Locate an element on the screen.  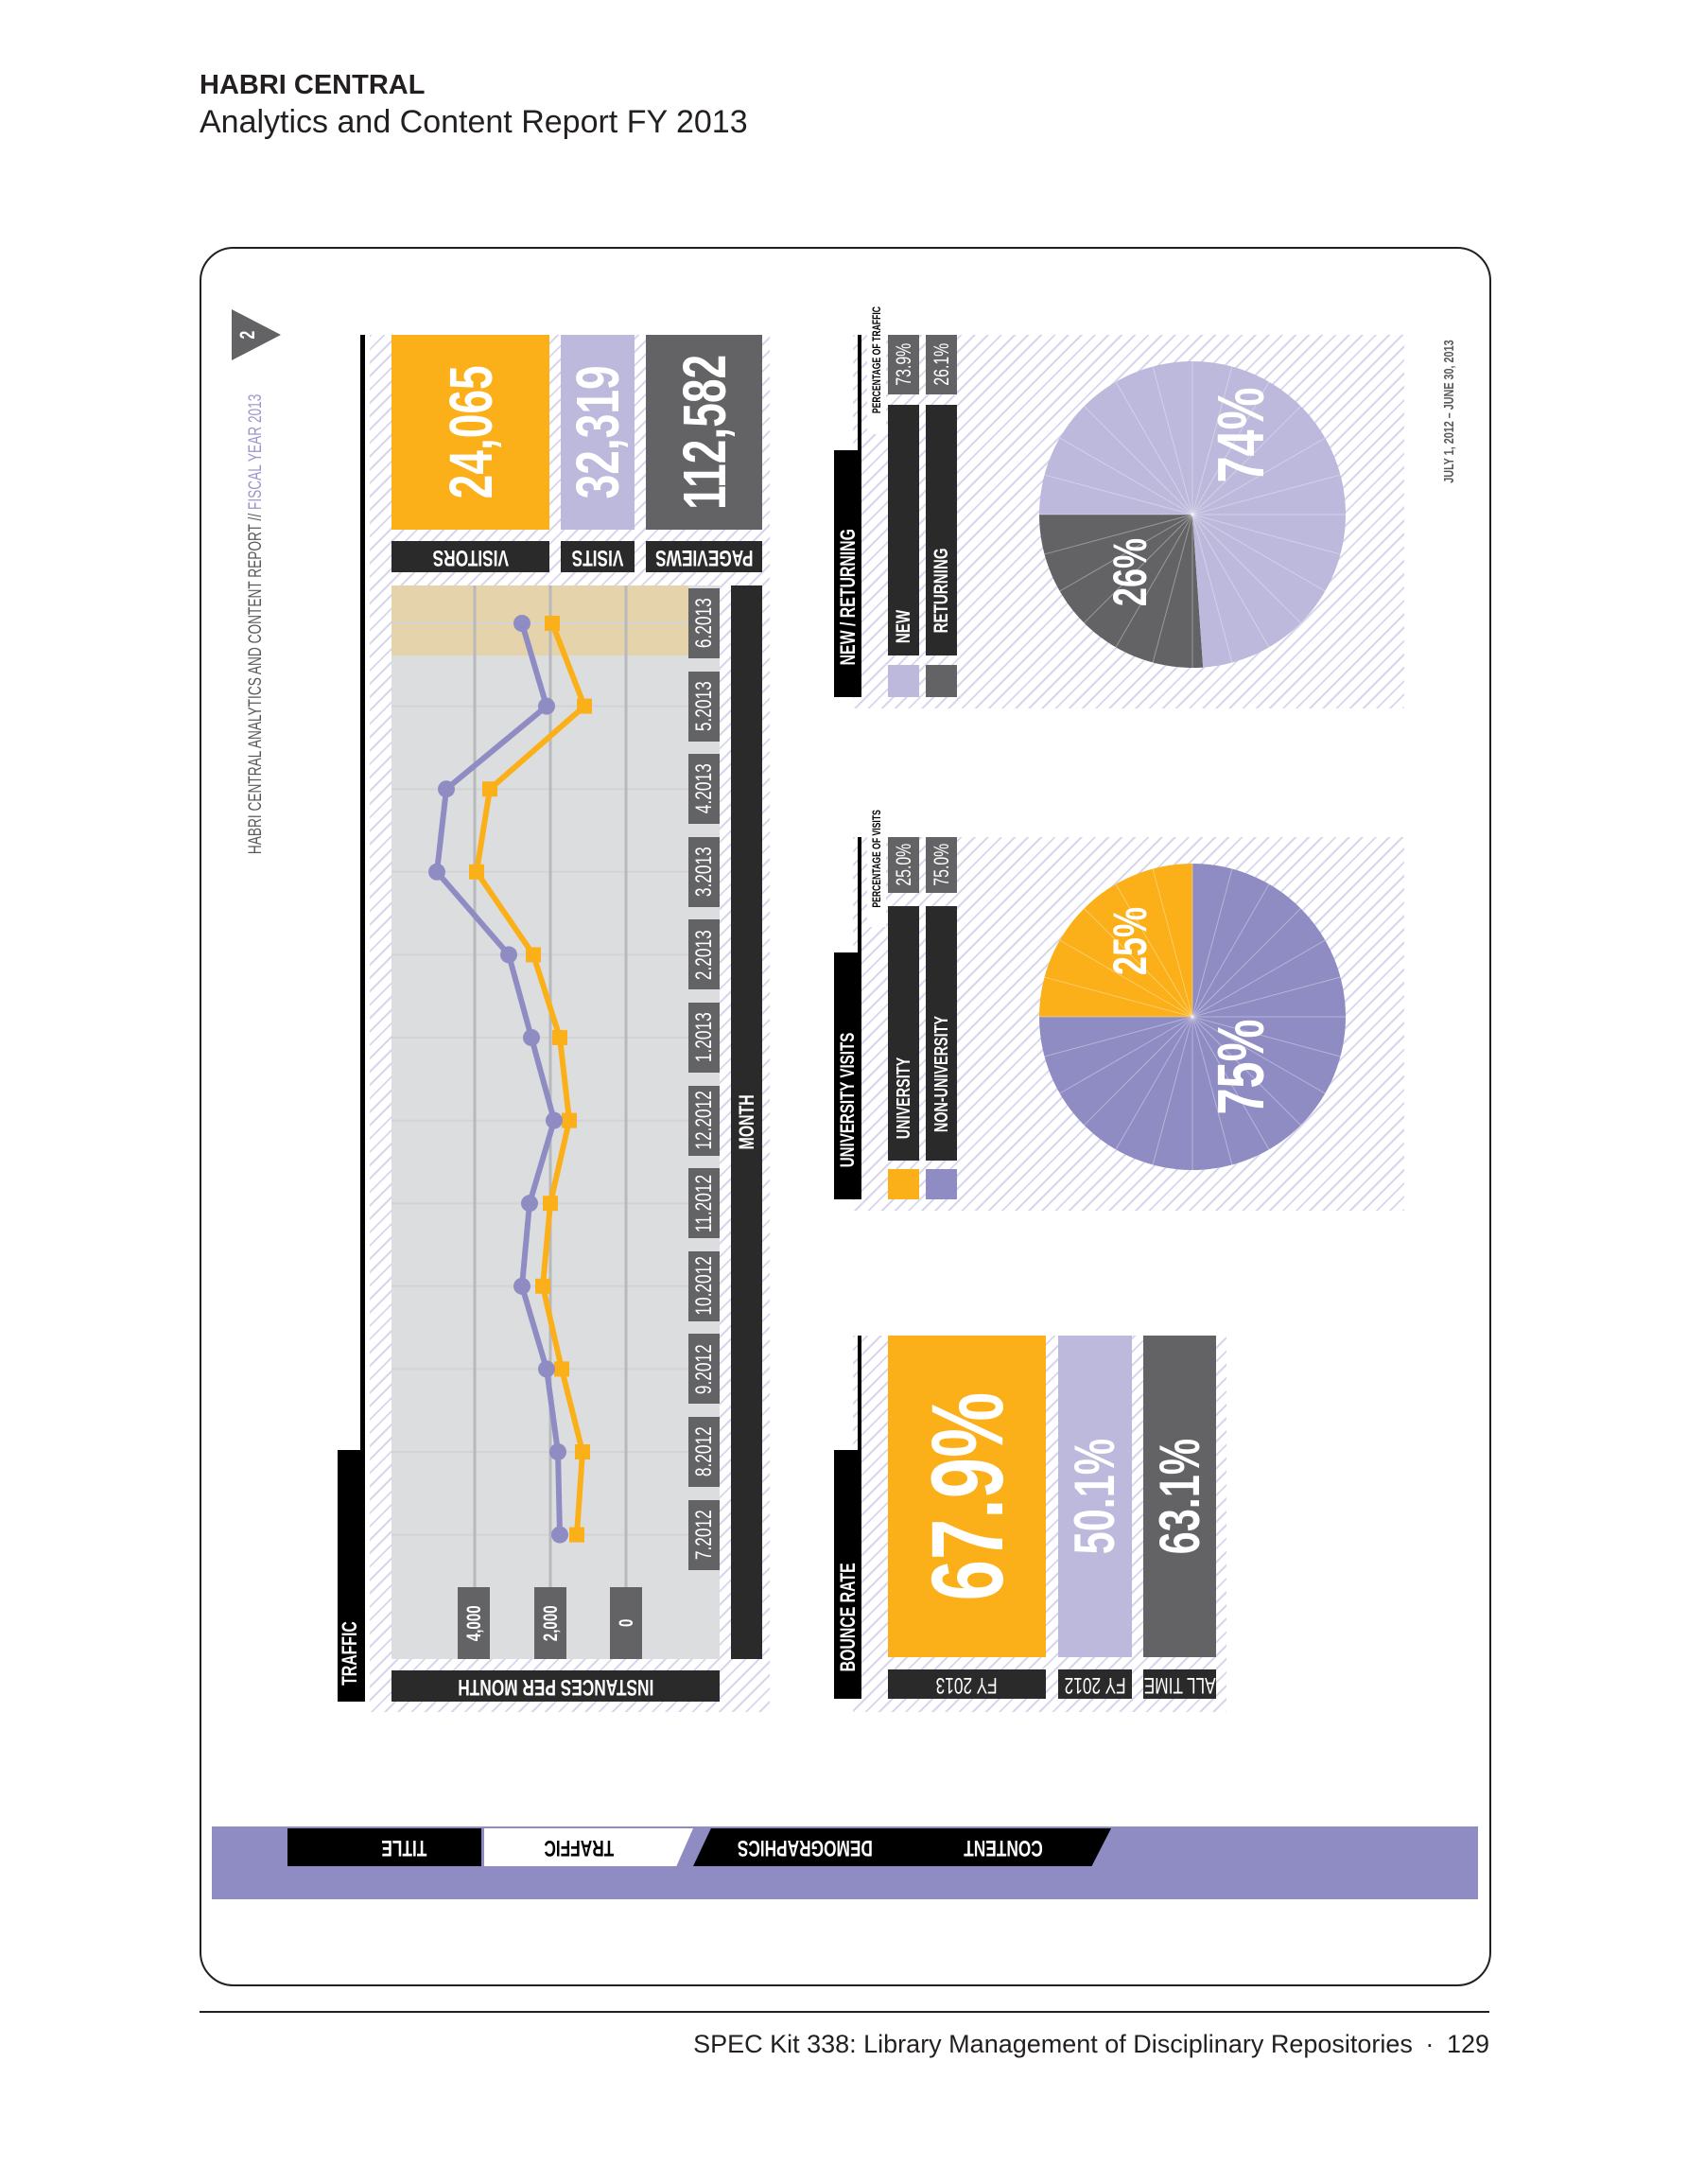
month-label: 7.2012 is located at coordinates (703, 1536).